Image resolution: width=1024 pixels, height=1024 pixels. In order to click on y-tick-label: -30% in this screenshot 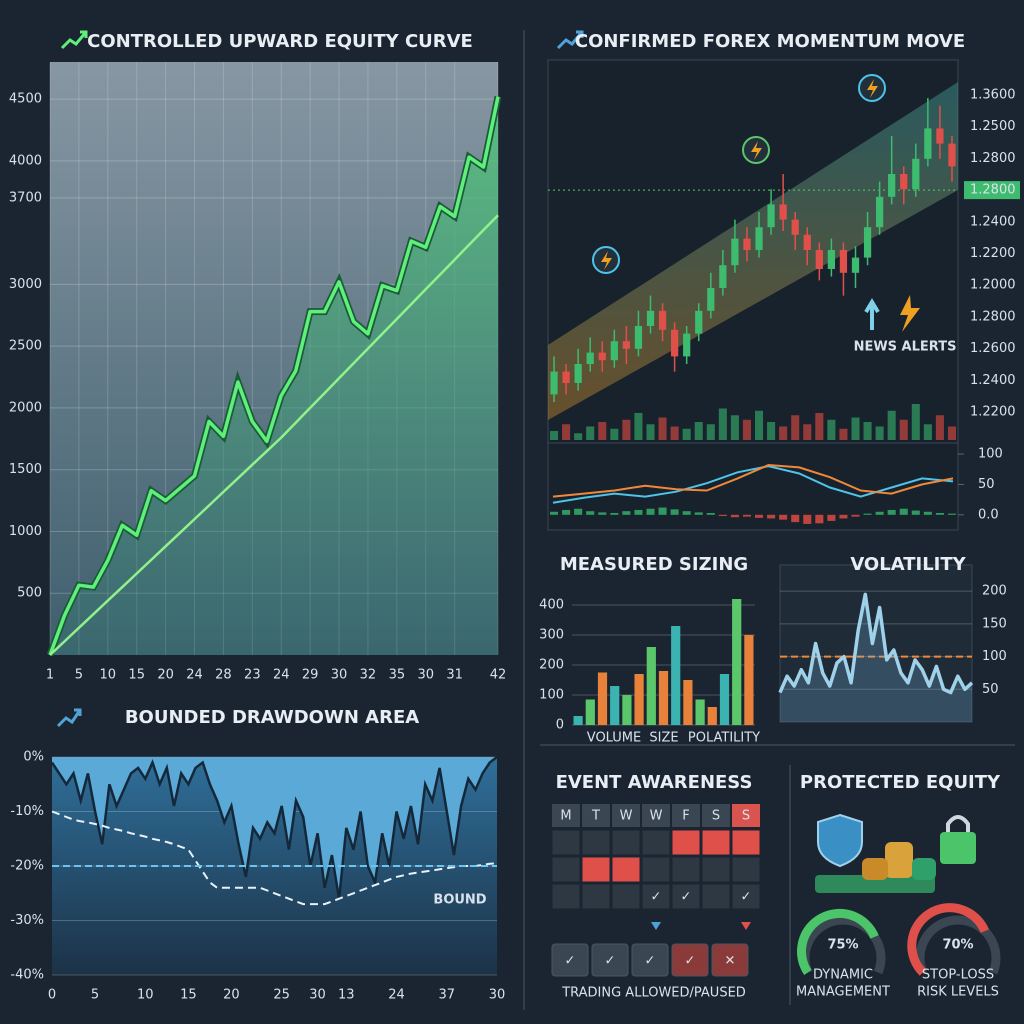, I will do `click(27, 920)`.